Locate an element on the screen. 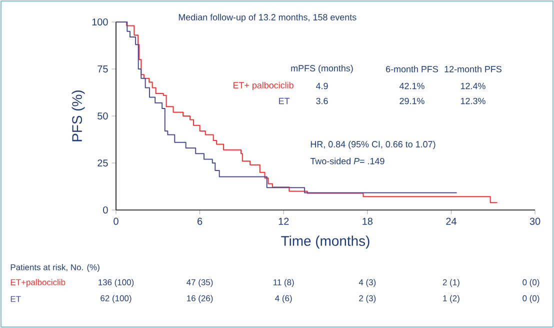 The width and height of the screenshot is (554, 328). text: ET+ palbociclib is located at coordinates (263, 86).